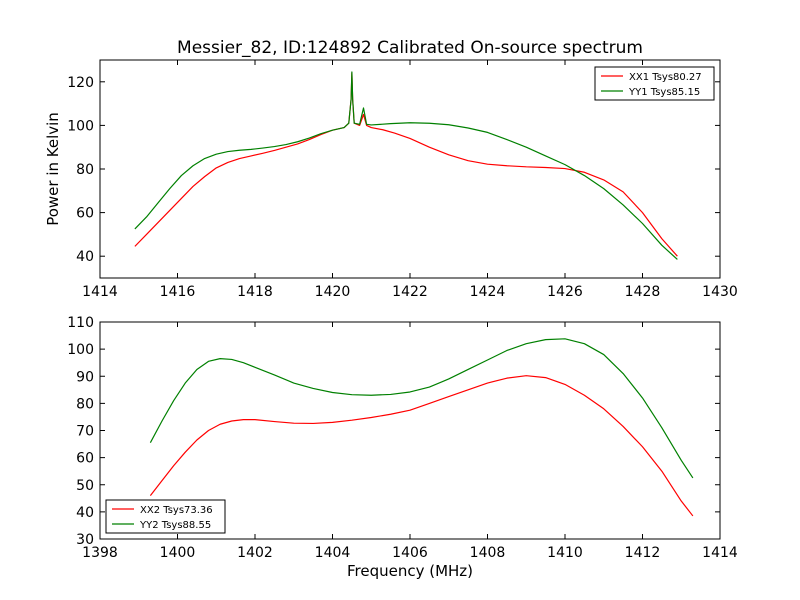 The height and width of the screenshot is (600, 800). Describe the element at coordinates (85, 377) in the screenshot. I see `bottom-y-tick-label: 90` at that location.